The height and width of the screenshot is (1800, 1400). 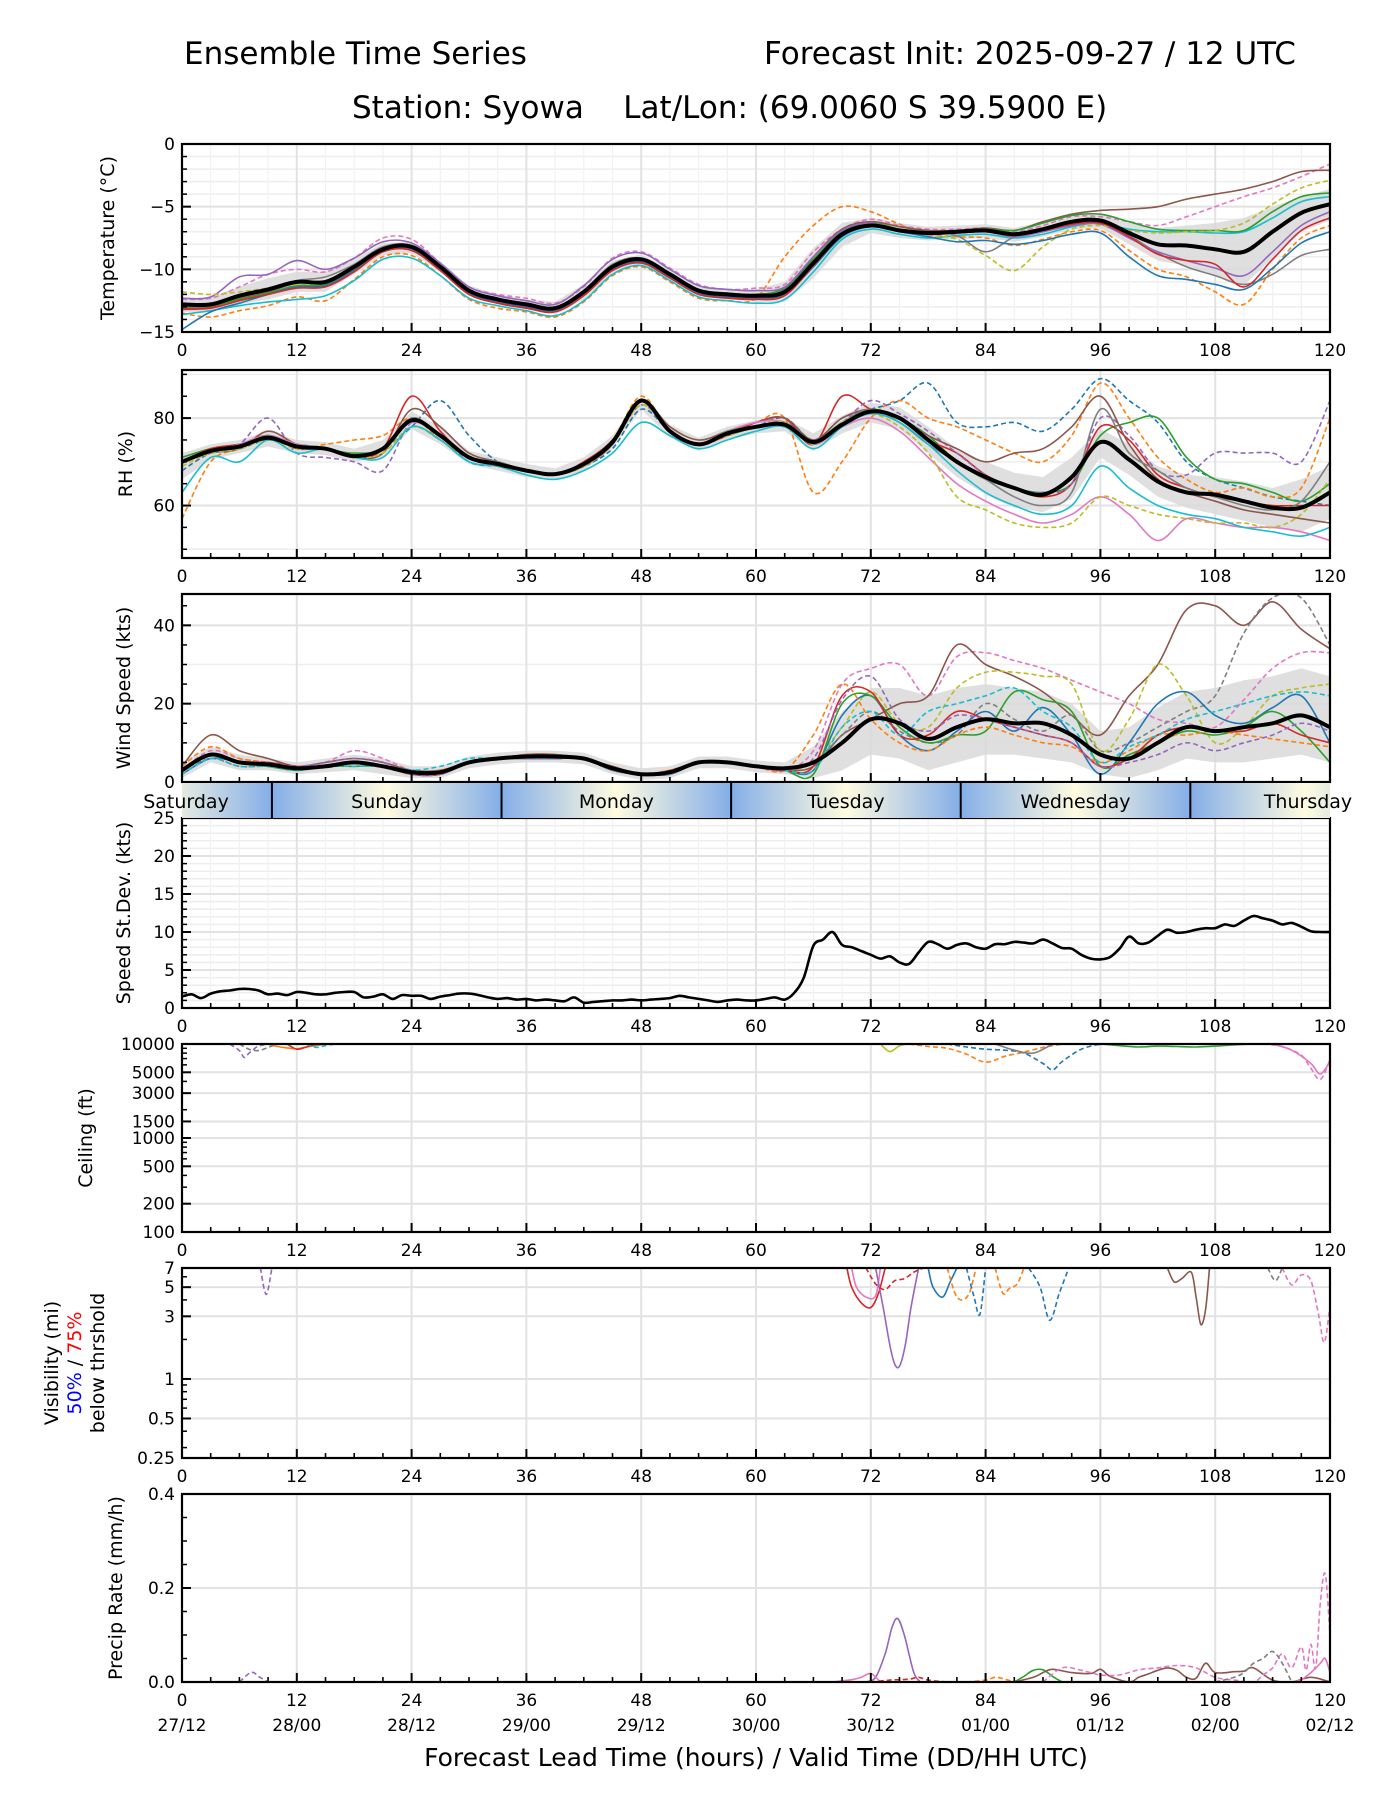 What do you see at coordinates (641, 1726) in the screenshot?
I see `x-valid-time-label: 29/12` at bounding box center [641, 1726].